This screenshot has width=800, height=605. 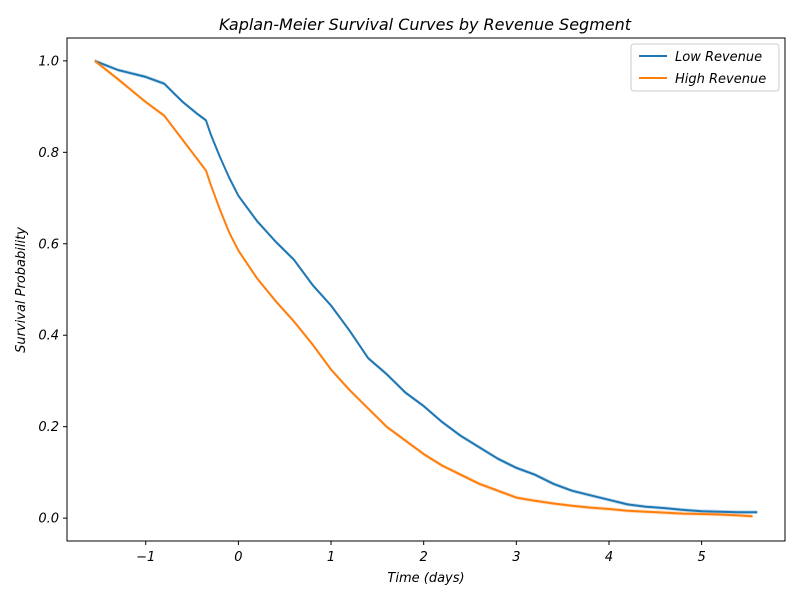 What do you see at coordinates (425, 578) in the screenshot?
I see `x-axis-label: Time (days)` at bounding box center [425, 578].